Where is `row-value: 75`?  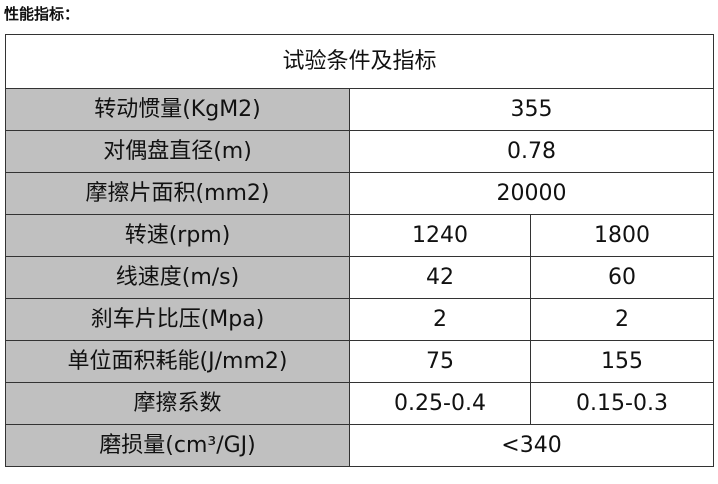 row-value: 75 is located at coordinates (440, 361).